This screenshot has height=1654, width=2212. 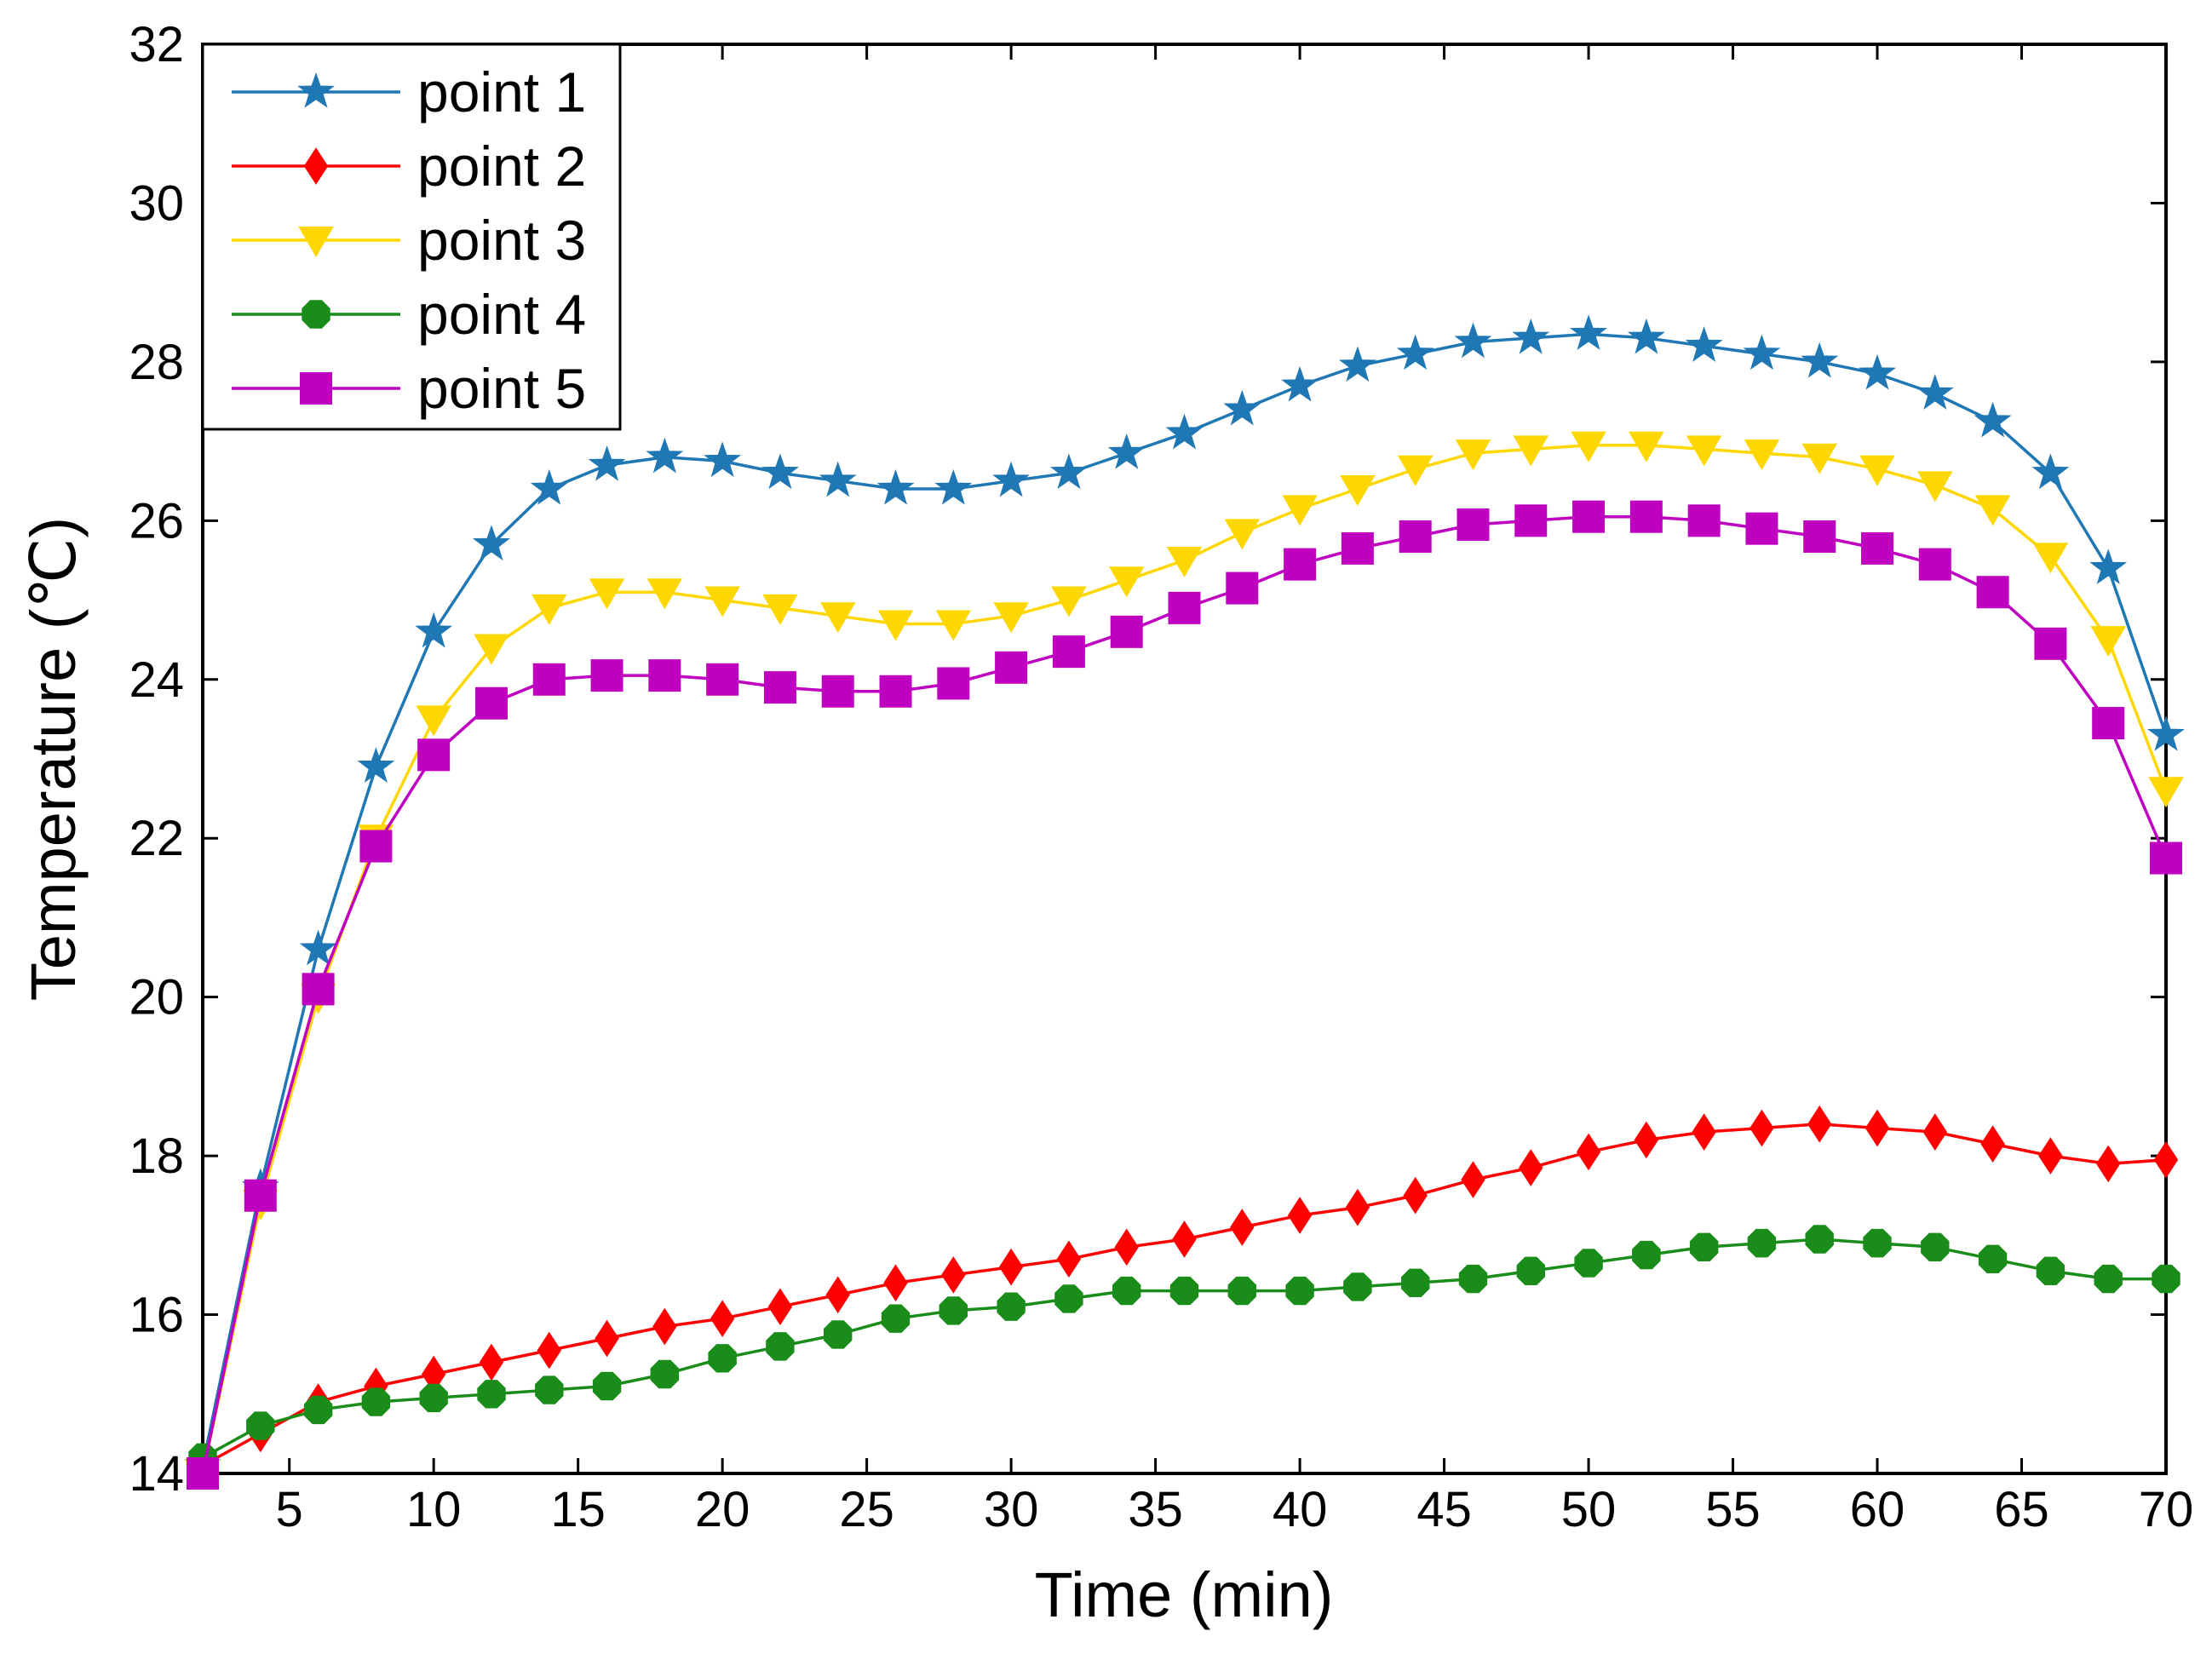 What do you see at coordinates (1733, 1509) in the screenshot?
I see `x-tick-label: 55` at bounding box center [1733, 1509].